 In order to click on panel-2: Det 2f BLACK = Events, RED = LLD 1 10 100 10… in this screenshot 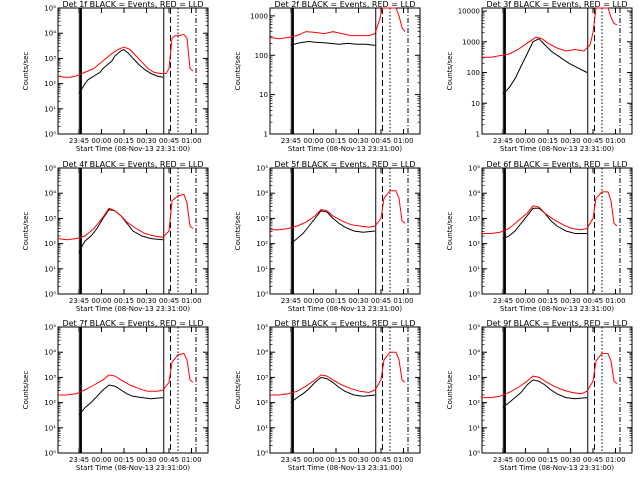, I will do `click(327, 76)`.